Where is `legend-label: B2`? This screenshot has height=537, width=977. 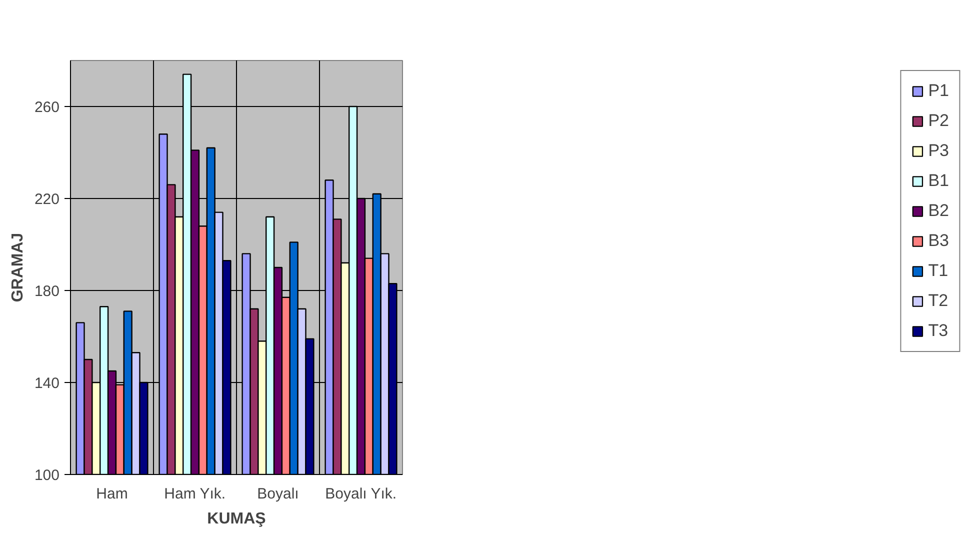 legend-label: B2 is located at coordinates (938, 211).